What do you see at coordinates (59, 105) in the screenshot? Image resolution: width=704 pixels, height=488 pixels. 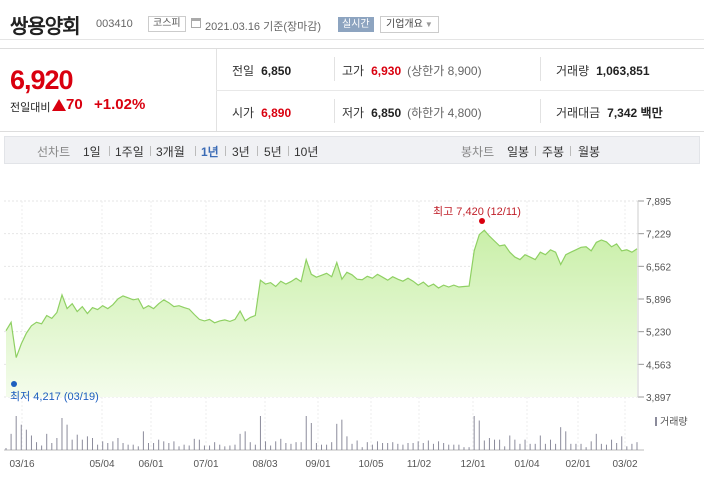 I see `up-arrow-icon` at bounding box center [59, 105].